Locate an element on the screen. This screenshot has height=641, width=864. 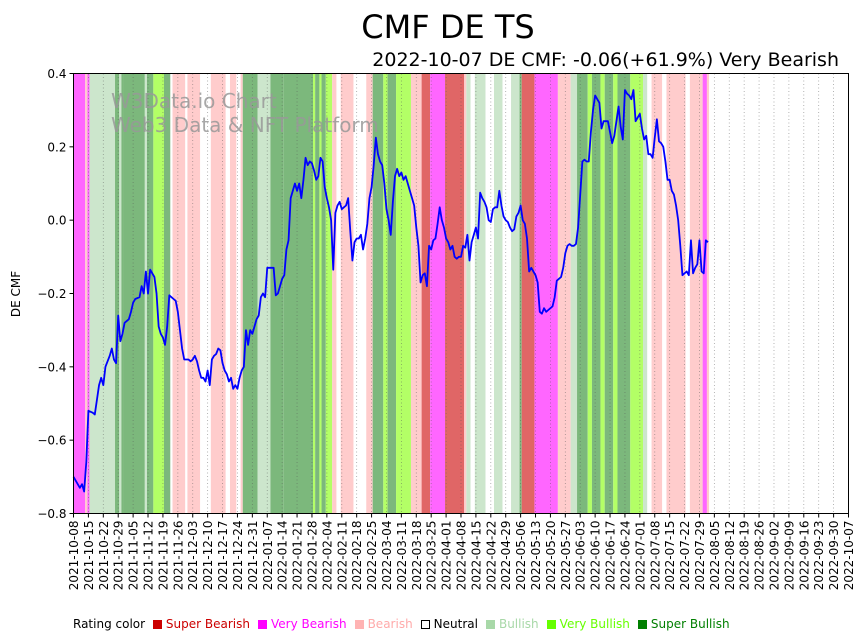
x-tick-label: 2022-07-15 is located at coordinates (670, 556).